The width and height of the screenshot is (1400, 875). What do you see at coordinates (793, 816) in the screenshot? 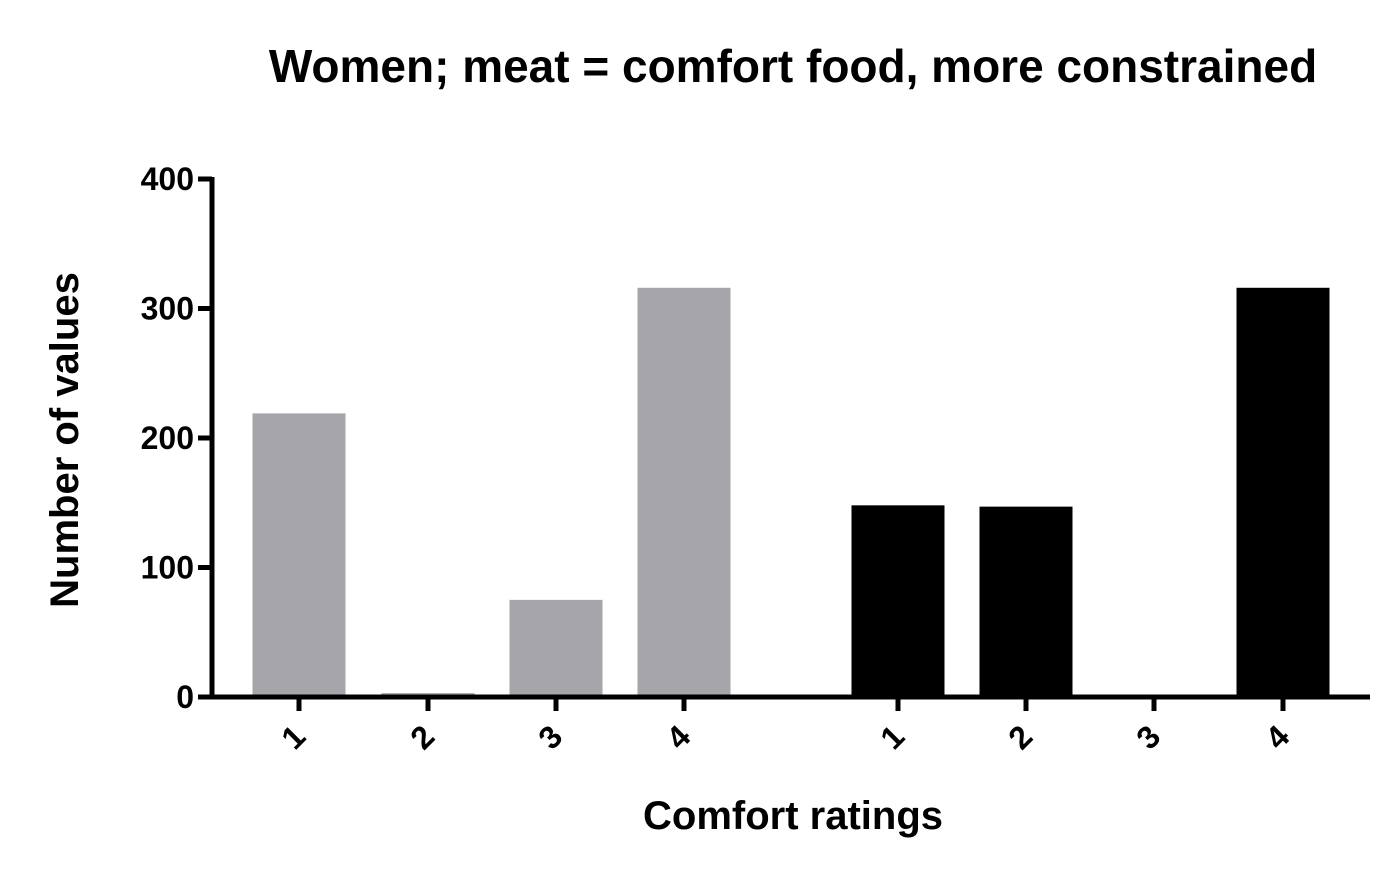
I see `x-axis-label: Comfort ratings` at bounding box center [793, 816].